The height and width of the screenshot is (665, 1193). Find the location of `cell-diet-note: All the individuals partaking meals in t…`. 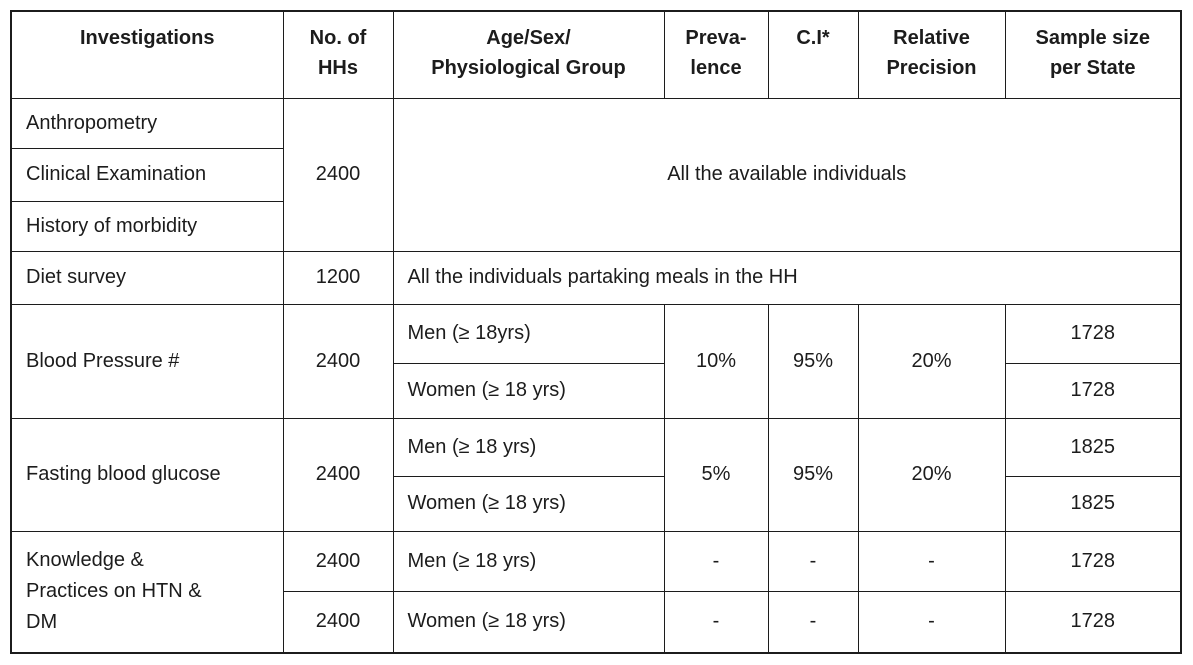

cell-diet-note: All the individuals partaking meals in t… is located at coordinates (787, 277).